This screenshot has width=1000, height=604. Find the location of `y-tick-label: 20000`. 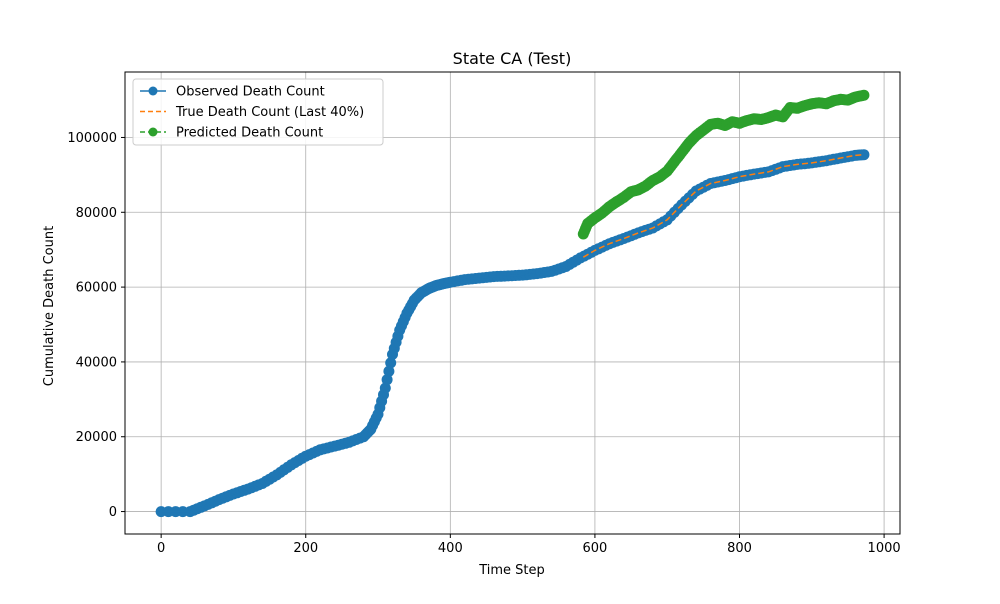

y-tick-label: 20000 is located at coordinates (96, 437).